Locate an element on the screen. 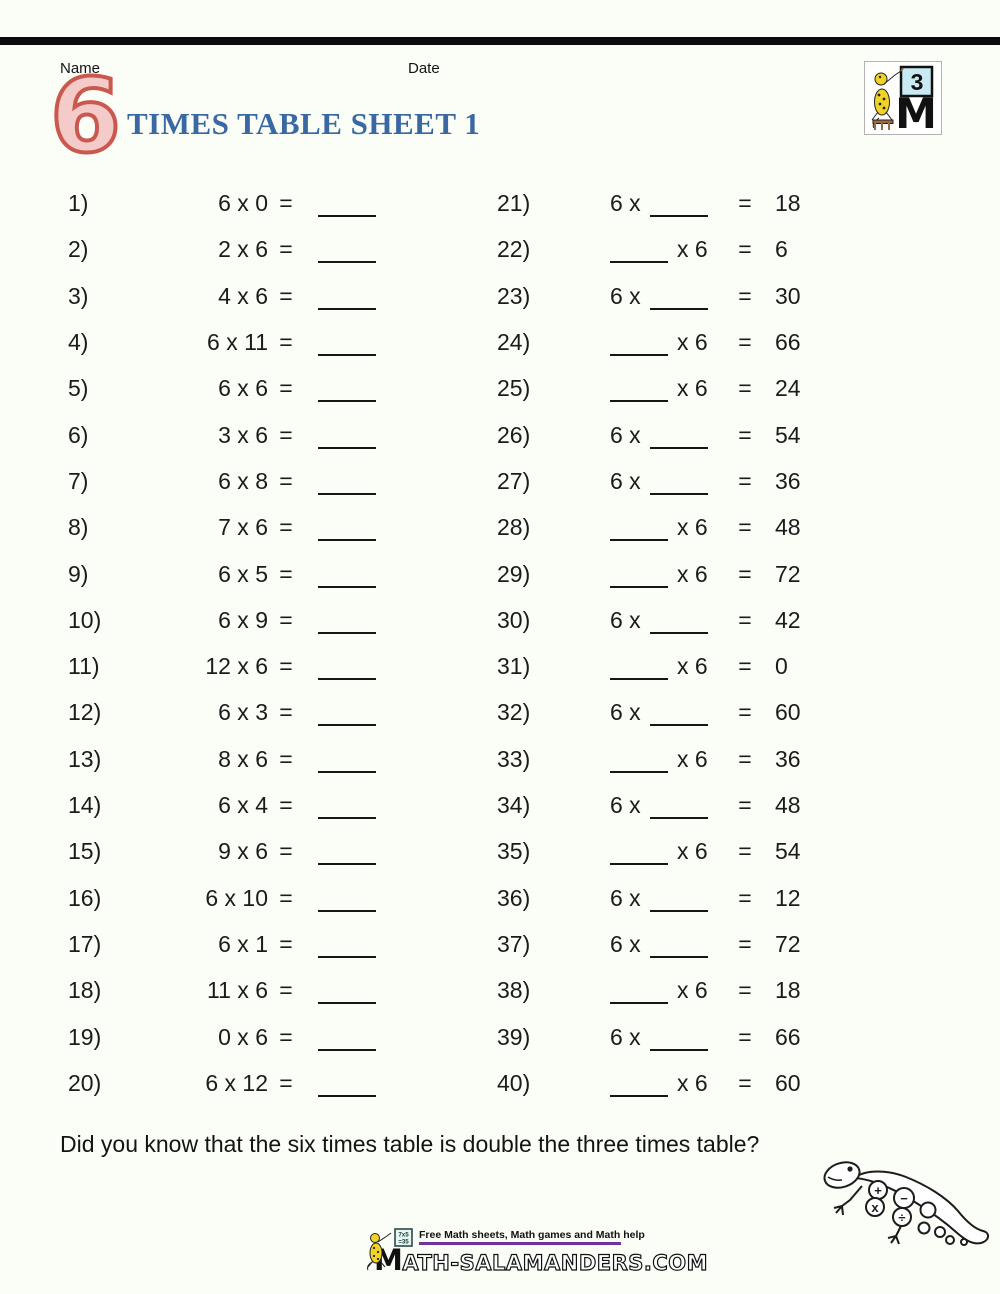 The width and height of the screenshot is (1000, 1294). problem-number: 3) is located at coordinates (78, 295).